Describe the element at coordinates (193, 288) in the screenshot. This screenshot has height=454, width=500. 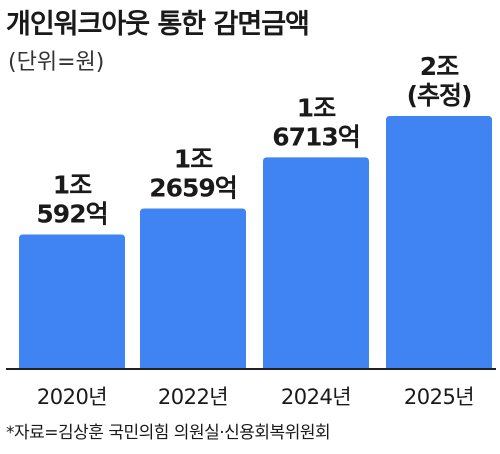
I see `bar-2022년` at that location.